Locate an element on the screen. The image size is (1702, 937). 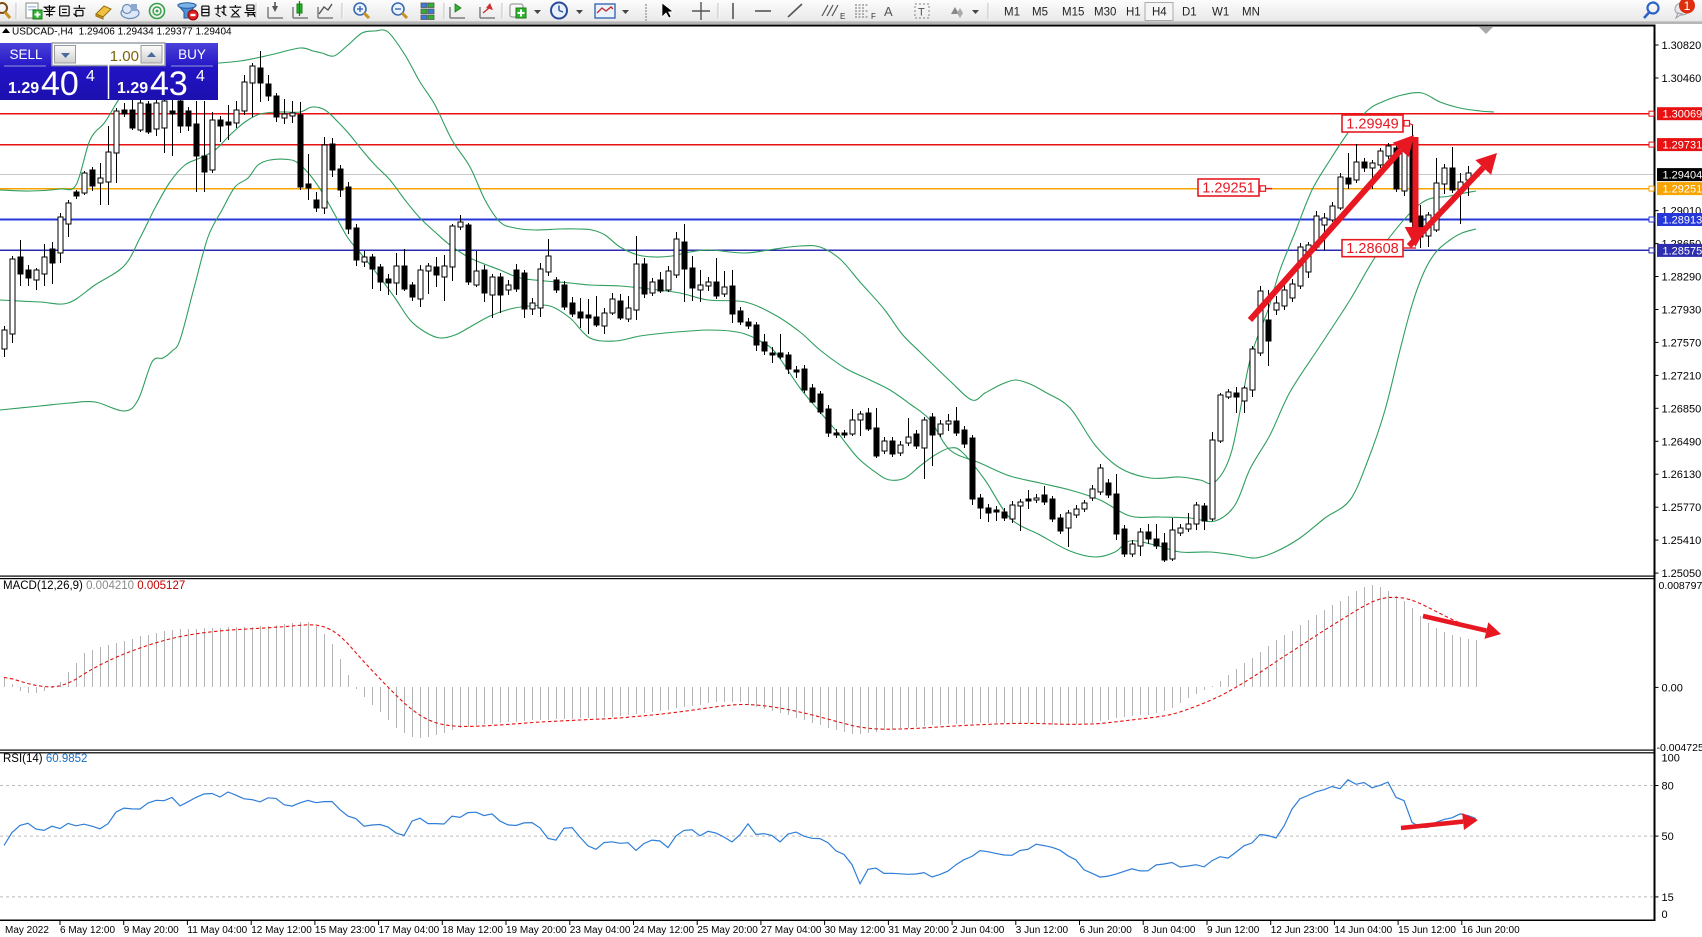
svg-text: F is located at coordinates (873, 16).